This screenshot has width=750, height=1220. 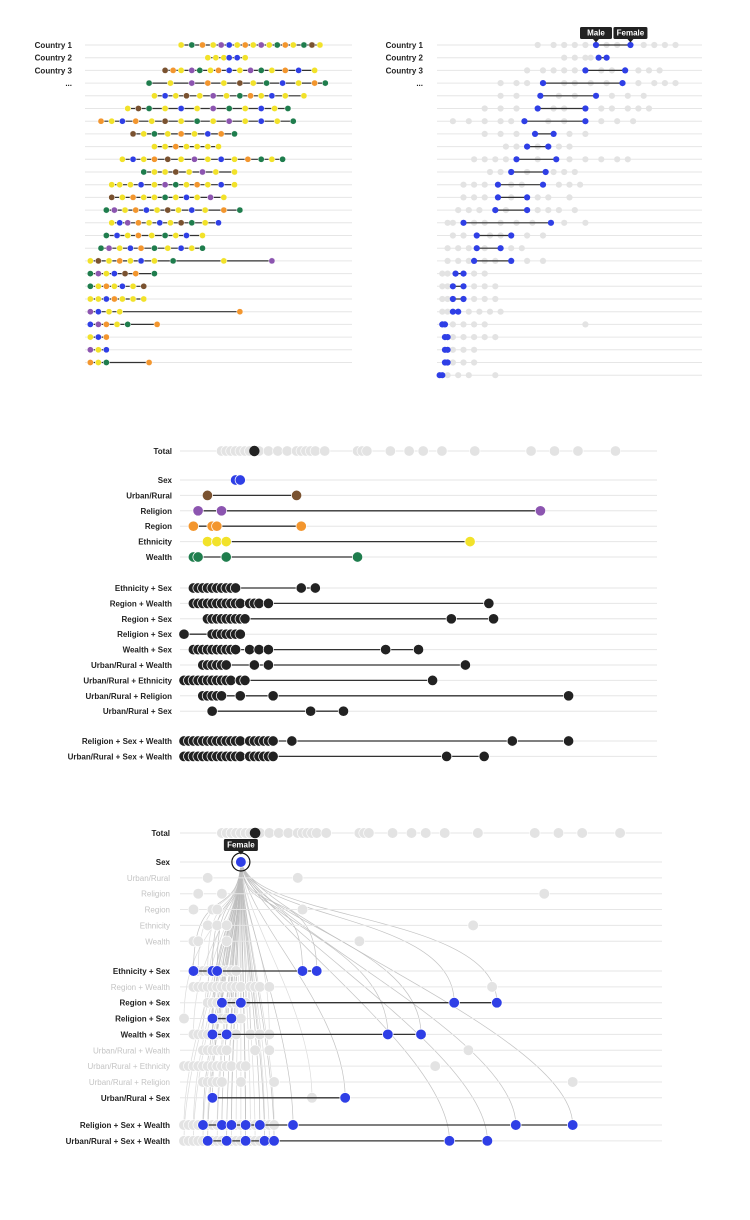 What do you see at coordinates (271, 916) in the screenshot?
I see `connection-line` at bounding box center [271, 916].